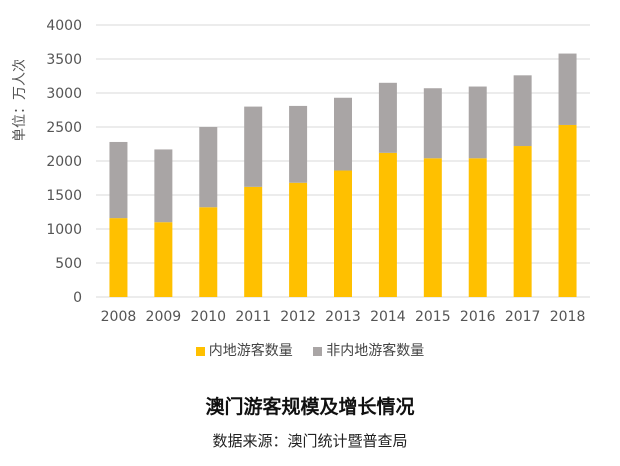 The width and height of the screenshot is (620, 466). Describe the element at coordinates (164, 317) in the screenshot. I see `x-tick-label: 2009` at that location.